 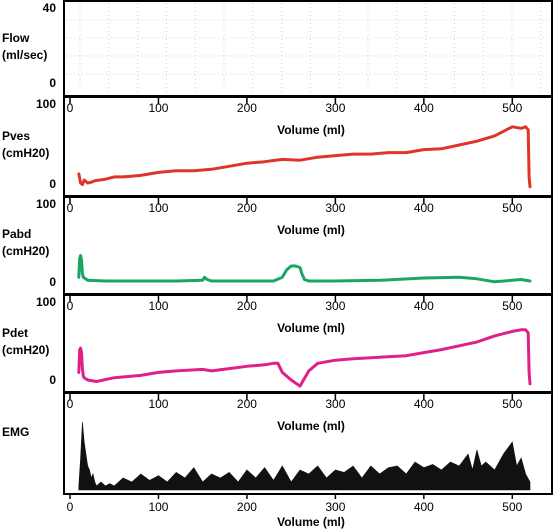 I want to click on y-axis-label: Pabd, so click(x=16, y=234).